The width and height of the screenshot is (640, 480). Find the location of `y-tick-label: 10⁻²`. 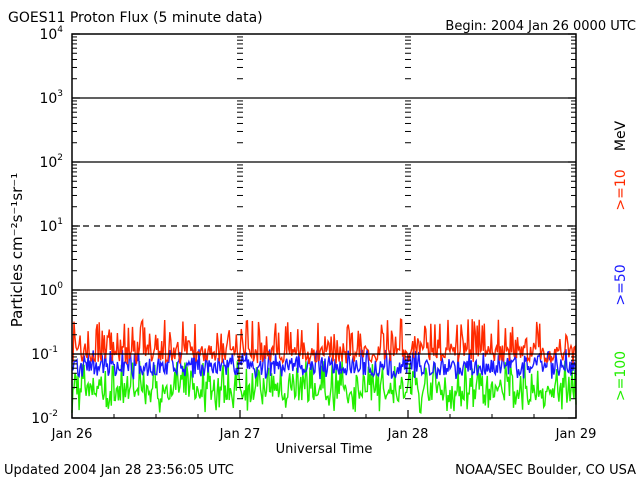

y-tick-label: 10⁻² is located at coordinates (44, 418).